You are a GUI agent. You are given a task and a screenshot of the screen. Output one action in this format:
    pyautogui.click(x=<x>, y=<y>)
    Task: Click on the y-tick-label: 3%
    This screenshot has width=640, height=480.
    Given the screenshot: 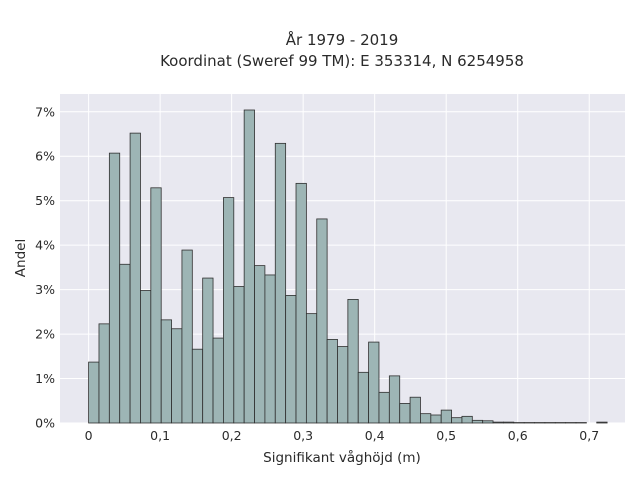 What is the action you would take?
    pyautogui.click(x=45, y=289)
    